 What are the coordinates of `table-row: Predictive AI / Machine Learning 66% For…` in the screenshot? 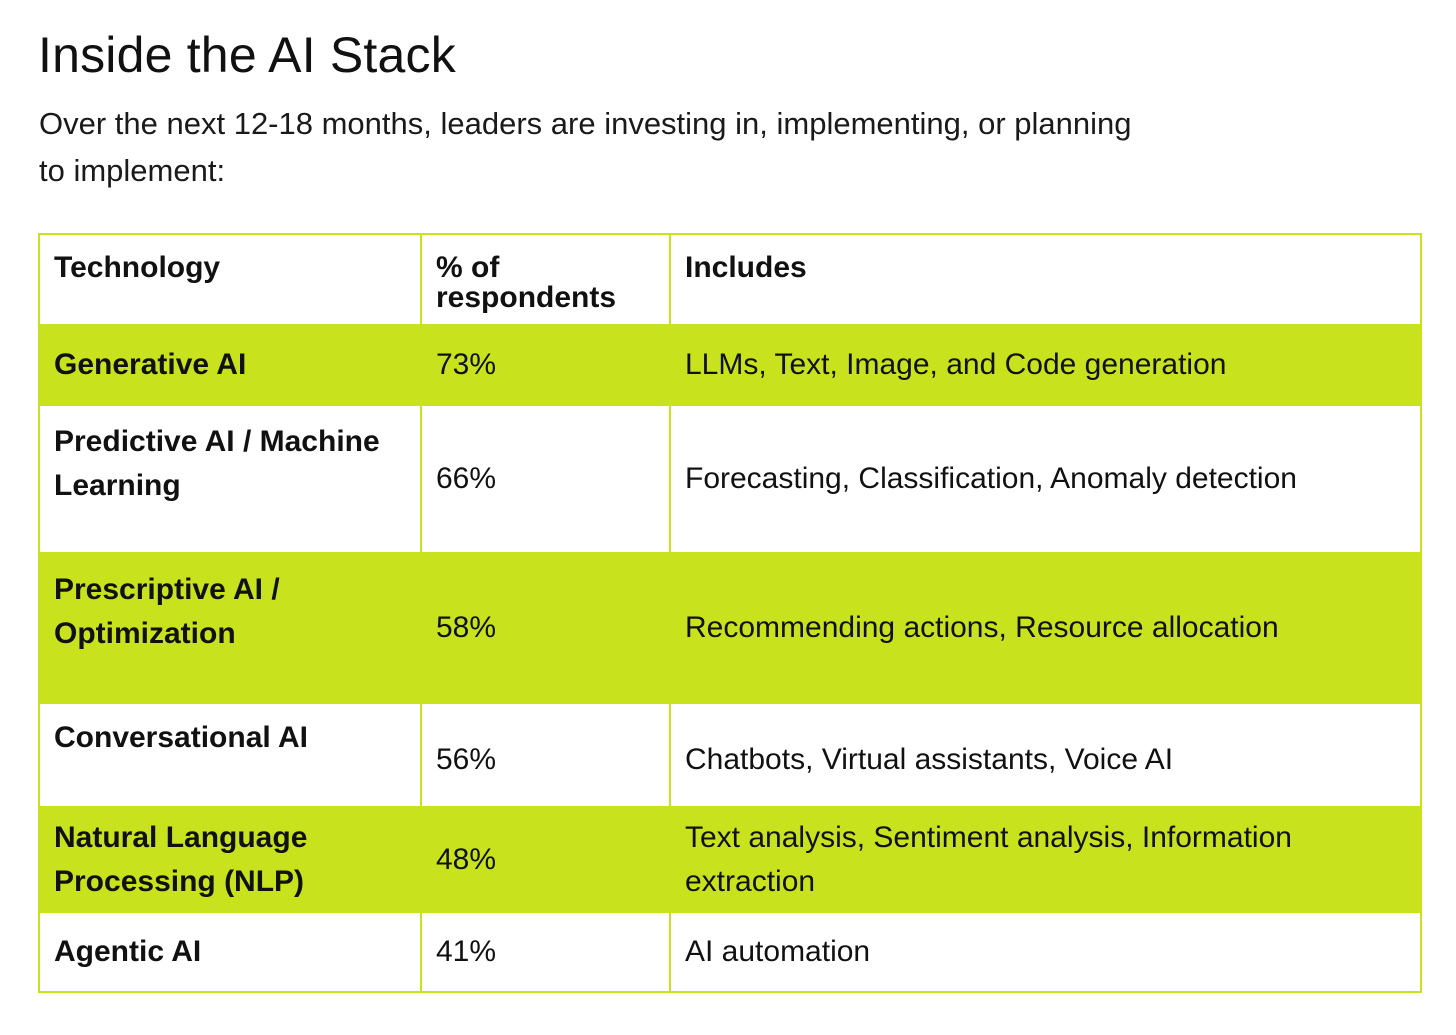 It's located at (730, 479).